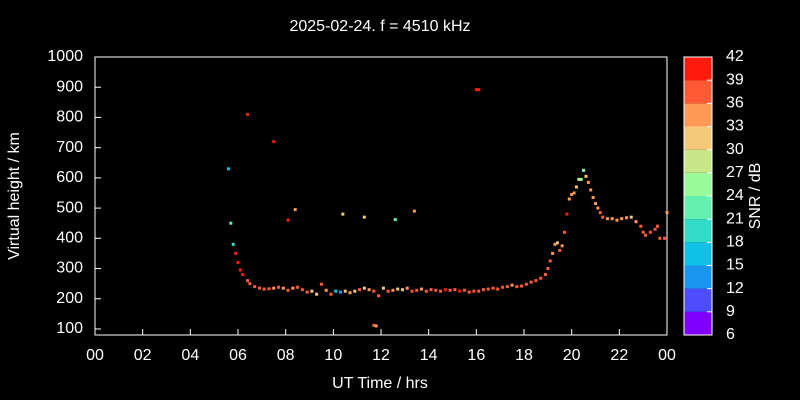  I want to click on y-tick-label: 100, so click(69, 328).